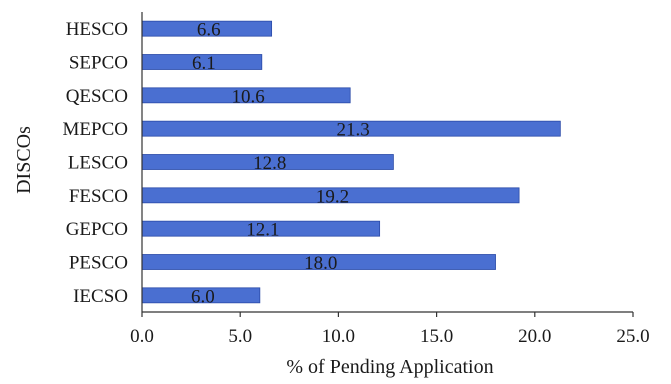 The image size is (671, 384). I want to click on category-label-qesco: QESCO, so click(97, 96).